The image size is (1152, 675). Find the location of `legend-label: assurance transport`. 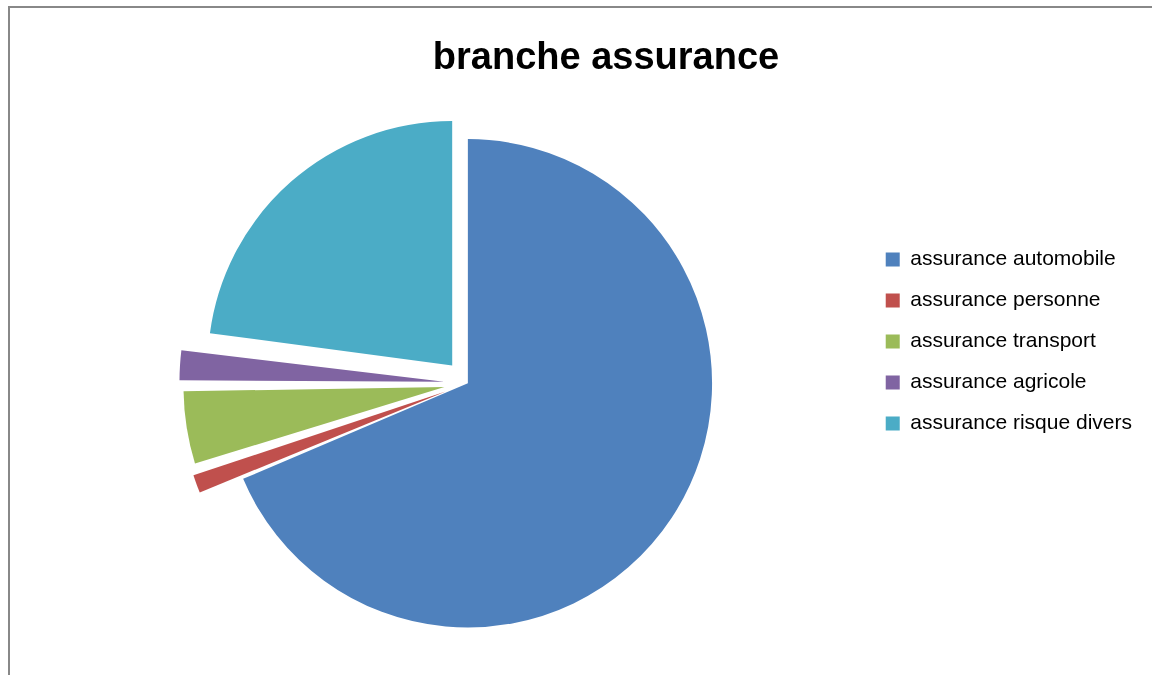

legend-label: assurance transport is located at coordinates (1003, 340).